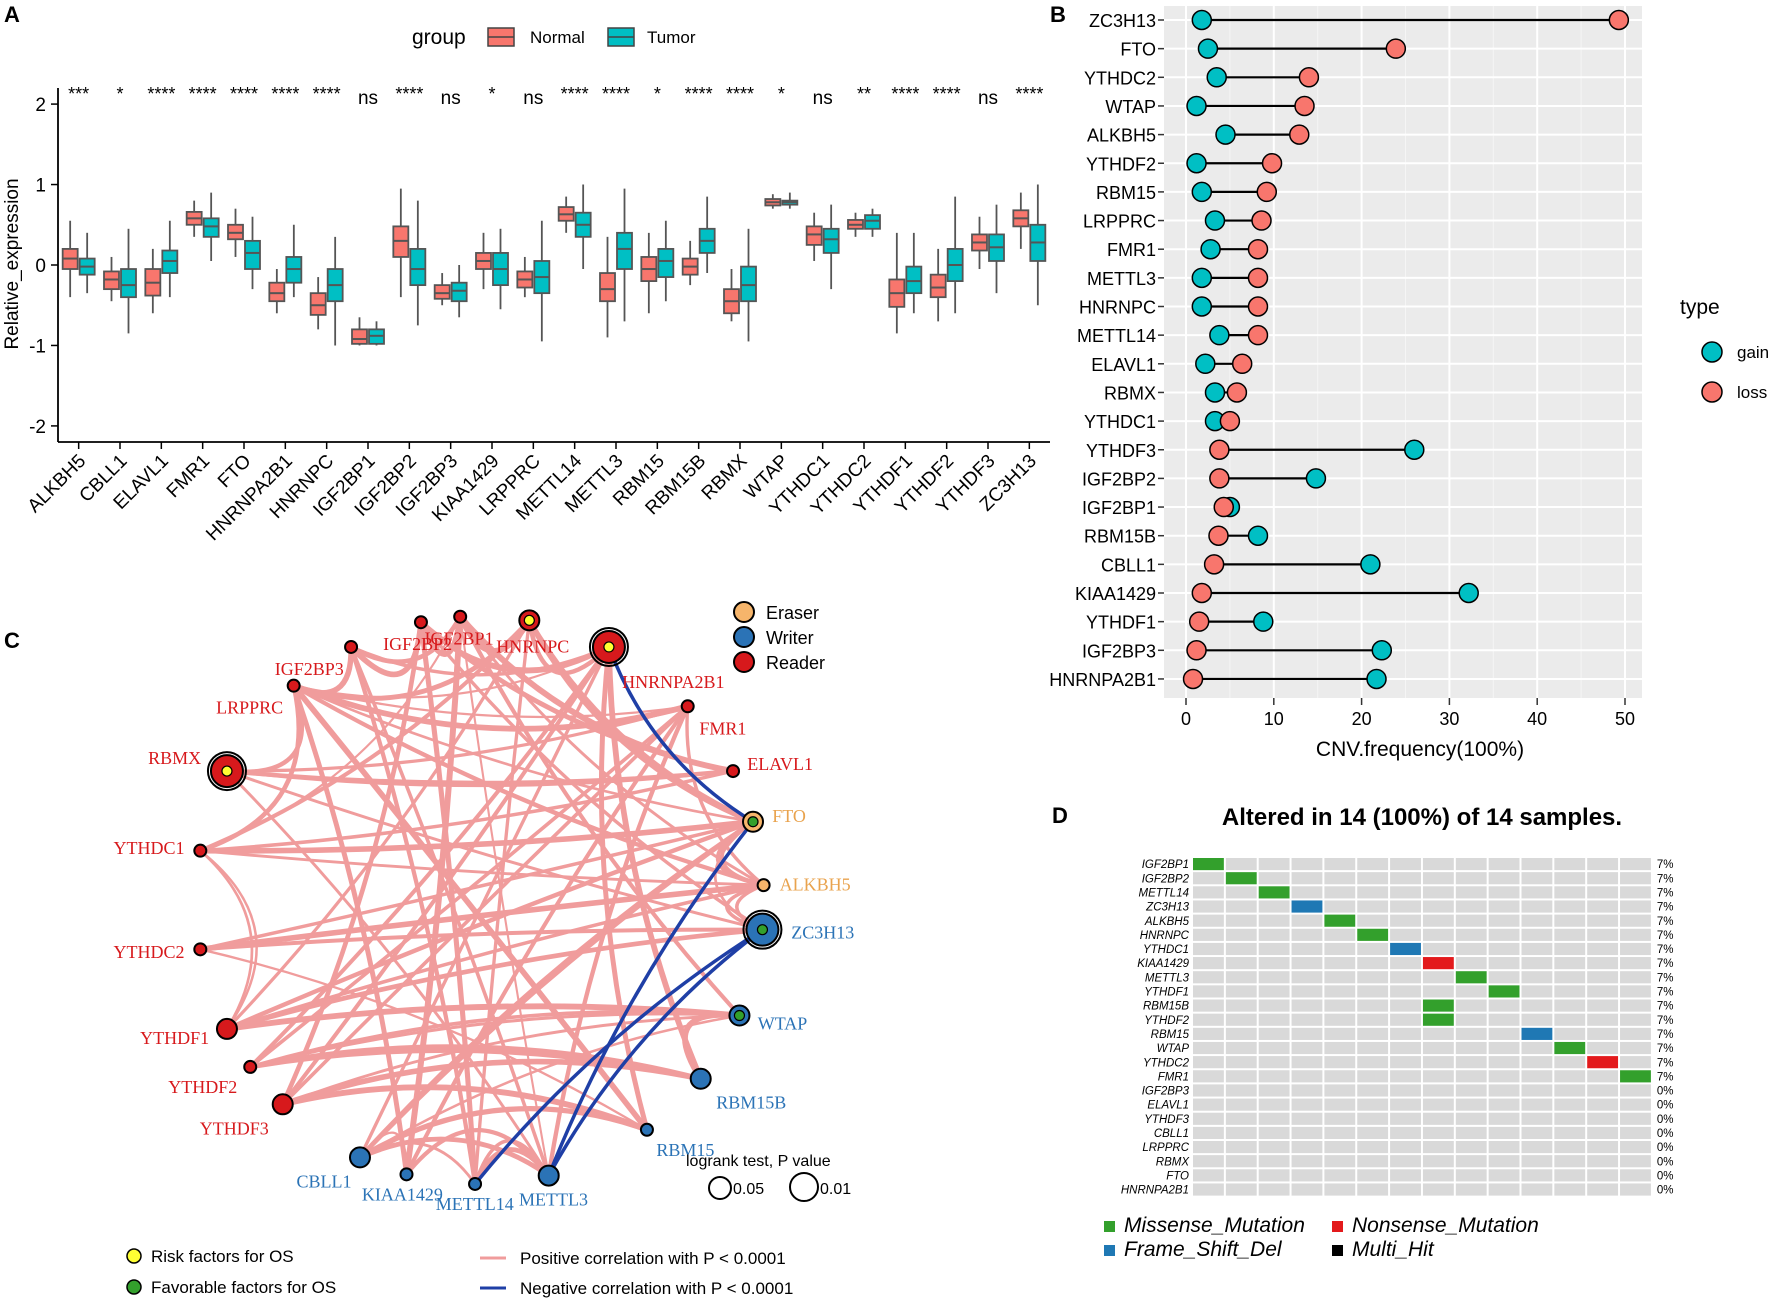  I want to click on category-label: CBLL1, so click(1128, 565).